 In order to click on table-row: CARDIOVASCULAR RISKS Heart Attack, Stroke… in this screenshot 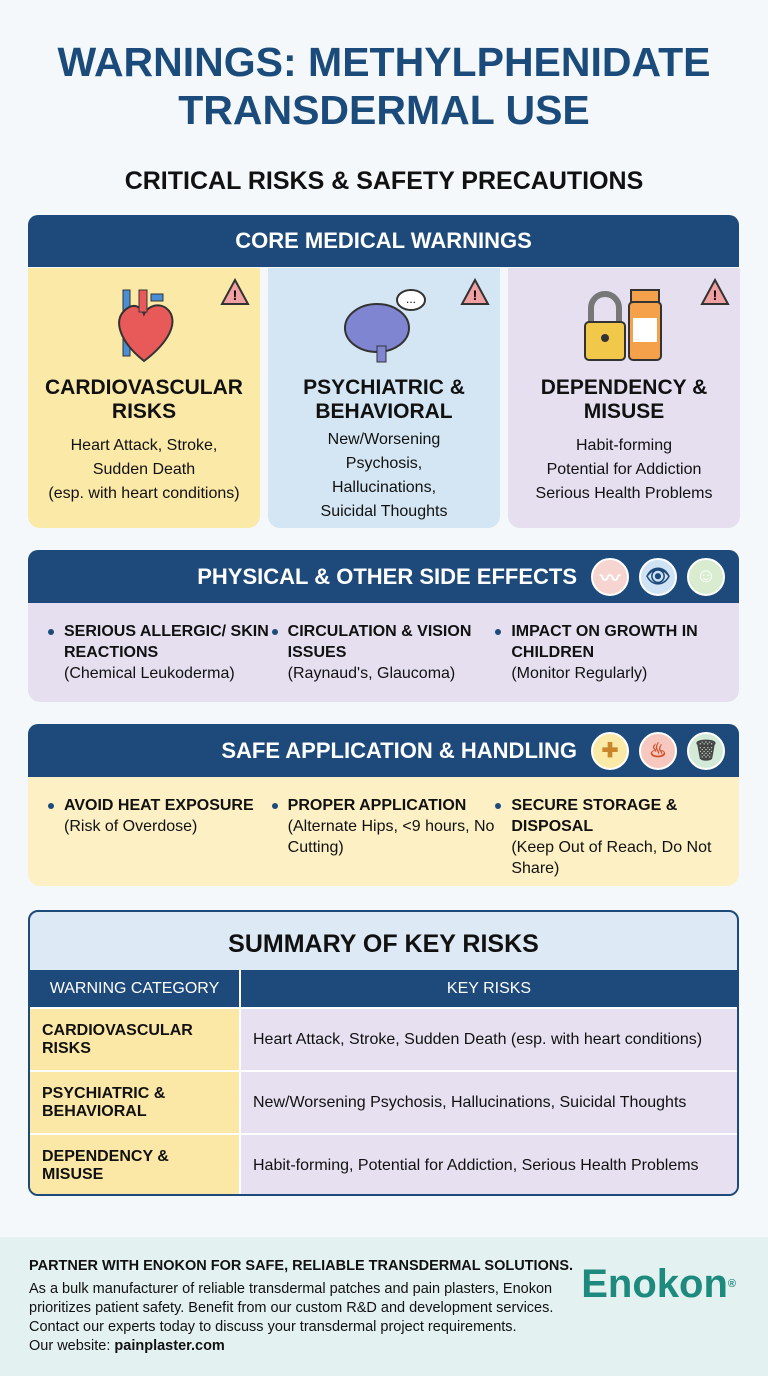, I will do `click(383, 1039)`.